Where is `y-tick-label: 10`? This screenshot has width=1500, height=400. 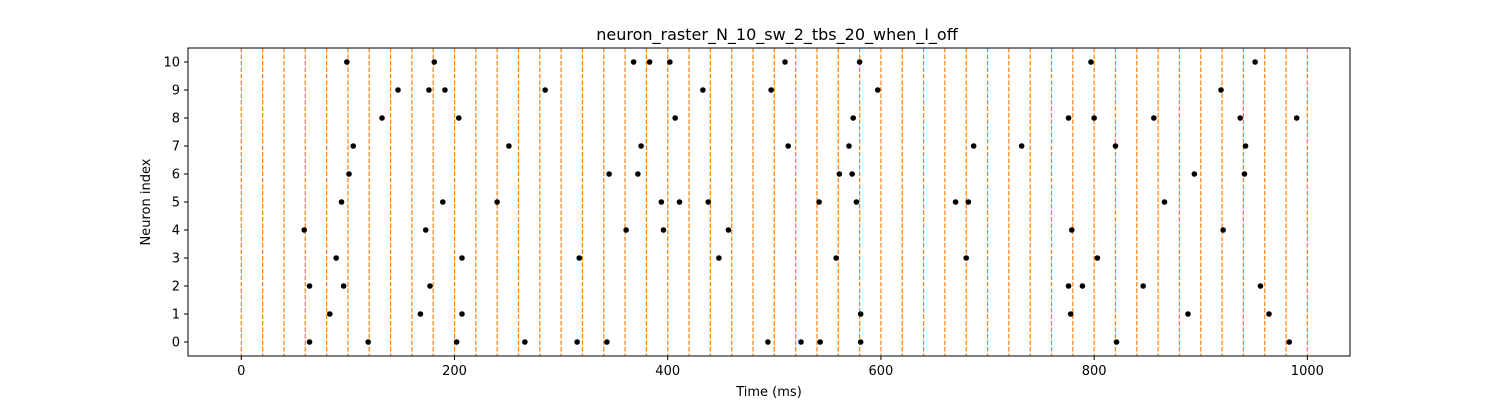 y-tick-label: 10 is located at coordinates (171, 63).